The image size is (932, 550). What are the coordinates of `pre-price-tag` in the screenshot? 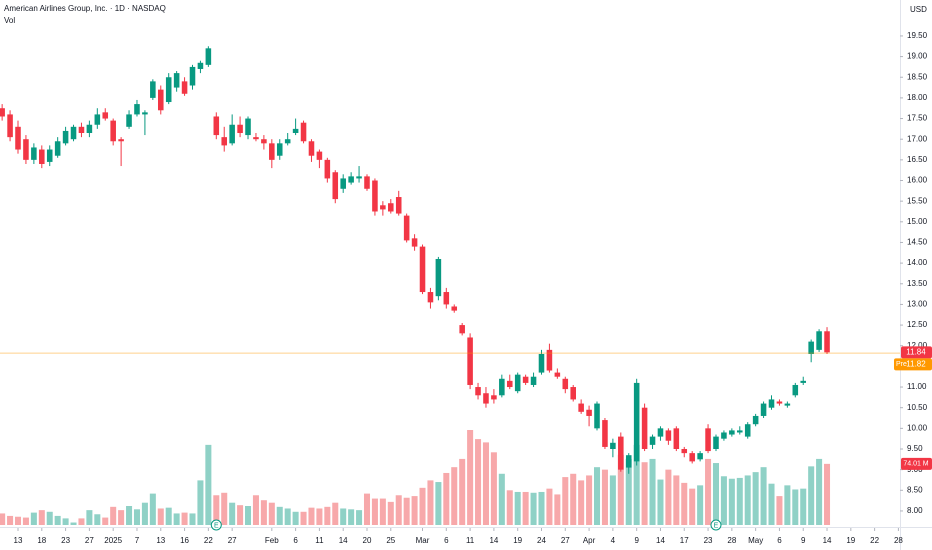 It's located at (913, 364).